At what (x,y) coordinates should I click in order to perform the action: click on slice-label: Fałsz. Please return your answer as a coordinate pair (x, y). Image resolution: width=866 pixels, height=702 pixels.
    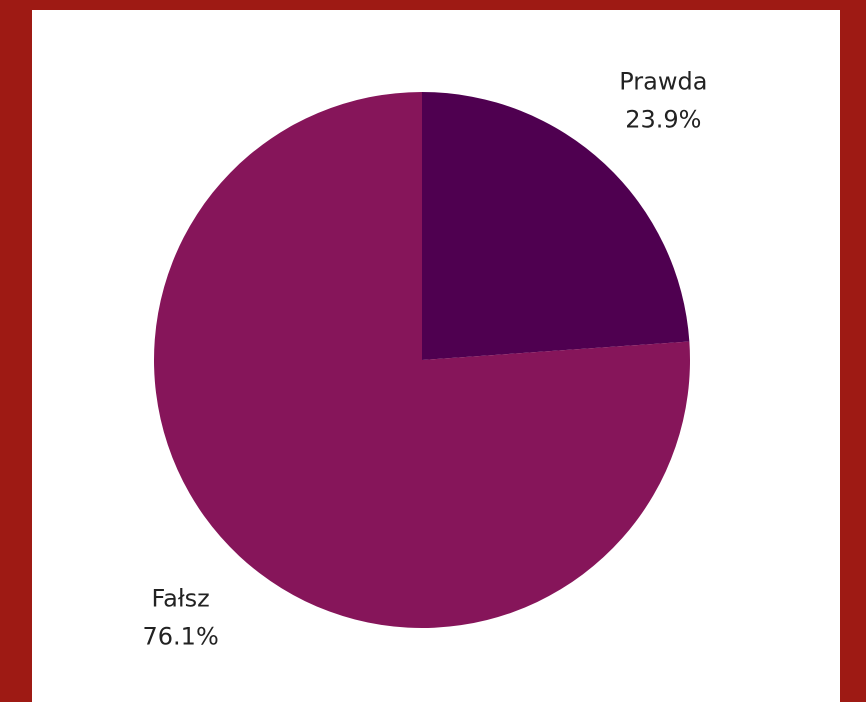
    Looking at the image, I should click on (181, 599).